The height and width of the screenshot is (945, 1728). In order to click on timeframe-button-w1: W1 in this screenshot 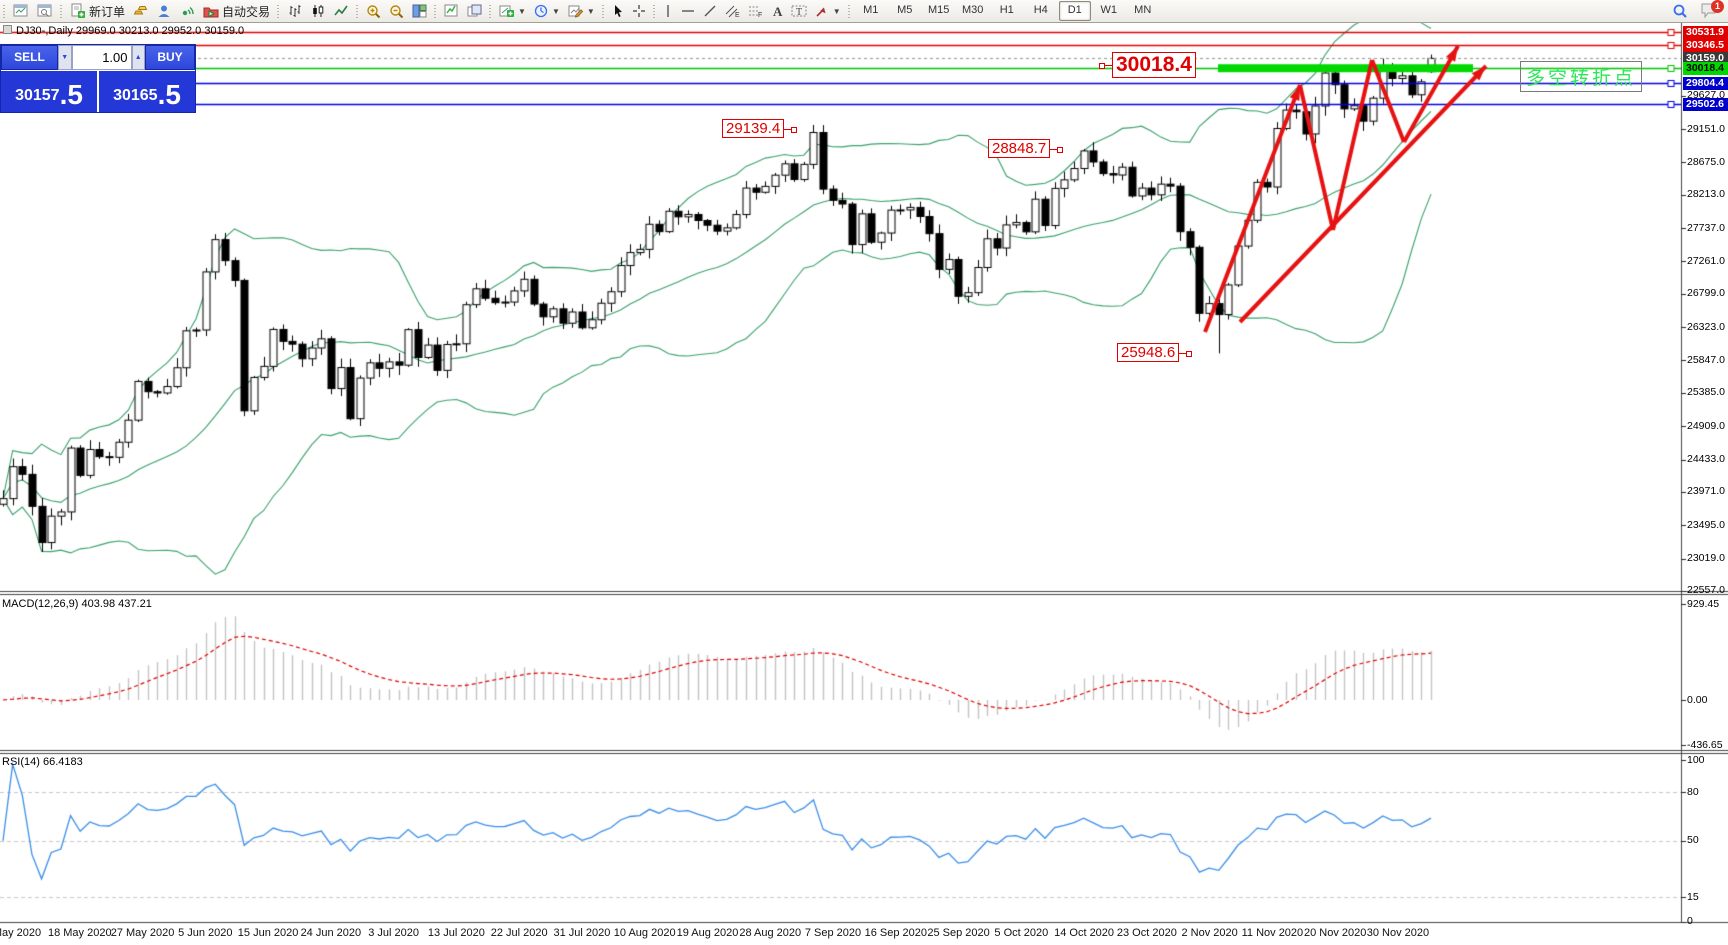, I will do `click(1108, 10)`.